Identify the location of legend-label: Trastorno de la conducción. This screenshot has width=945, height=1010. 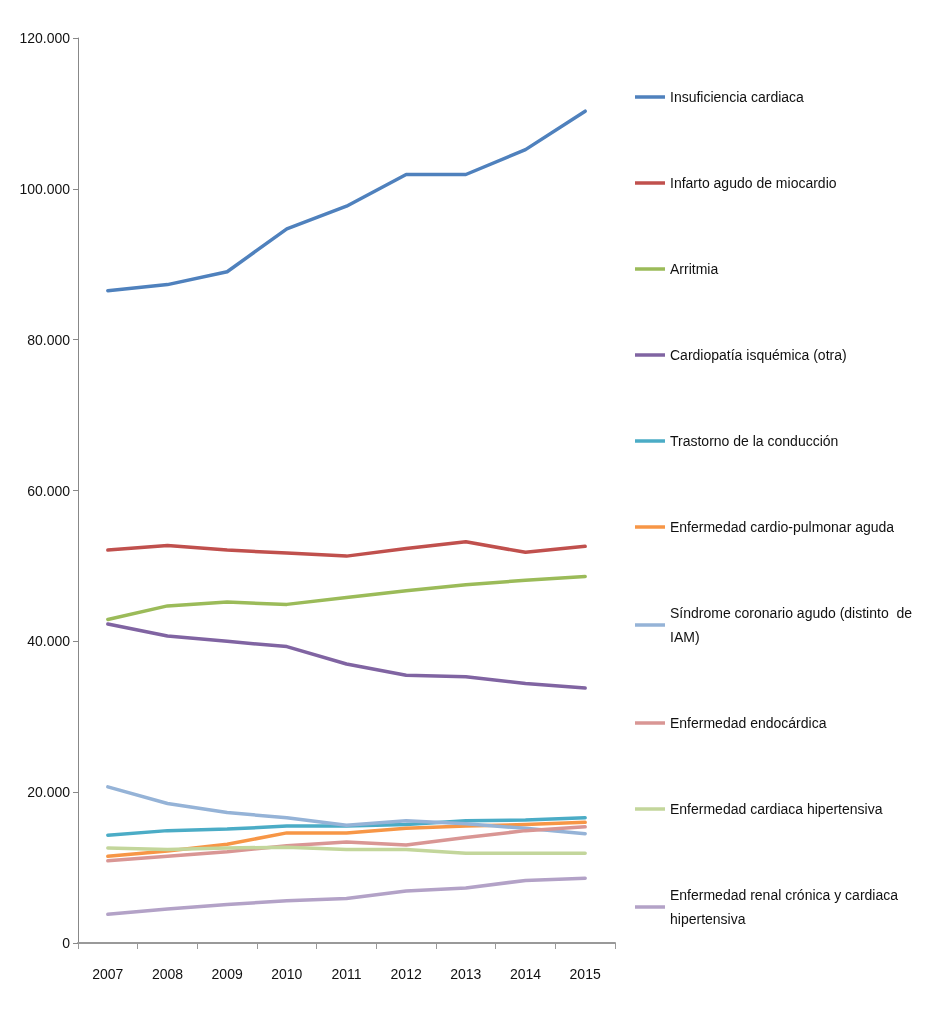
(754, 441).